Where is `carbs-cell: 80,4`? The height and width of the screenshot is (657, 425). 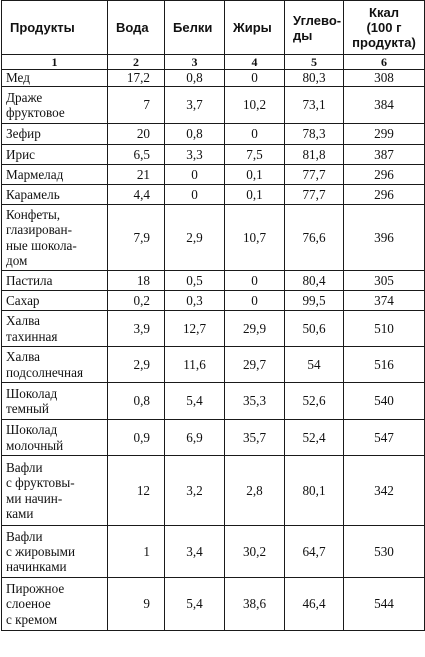
carbs-cell: 80,4 is located at coordinates (314, 280).